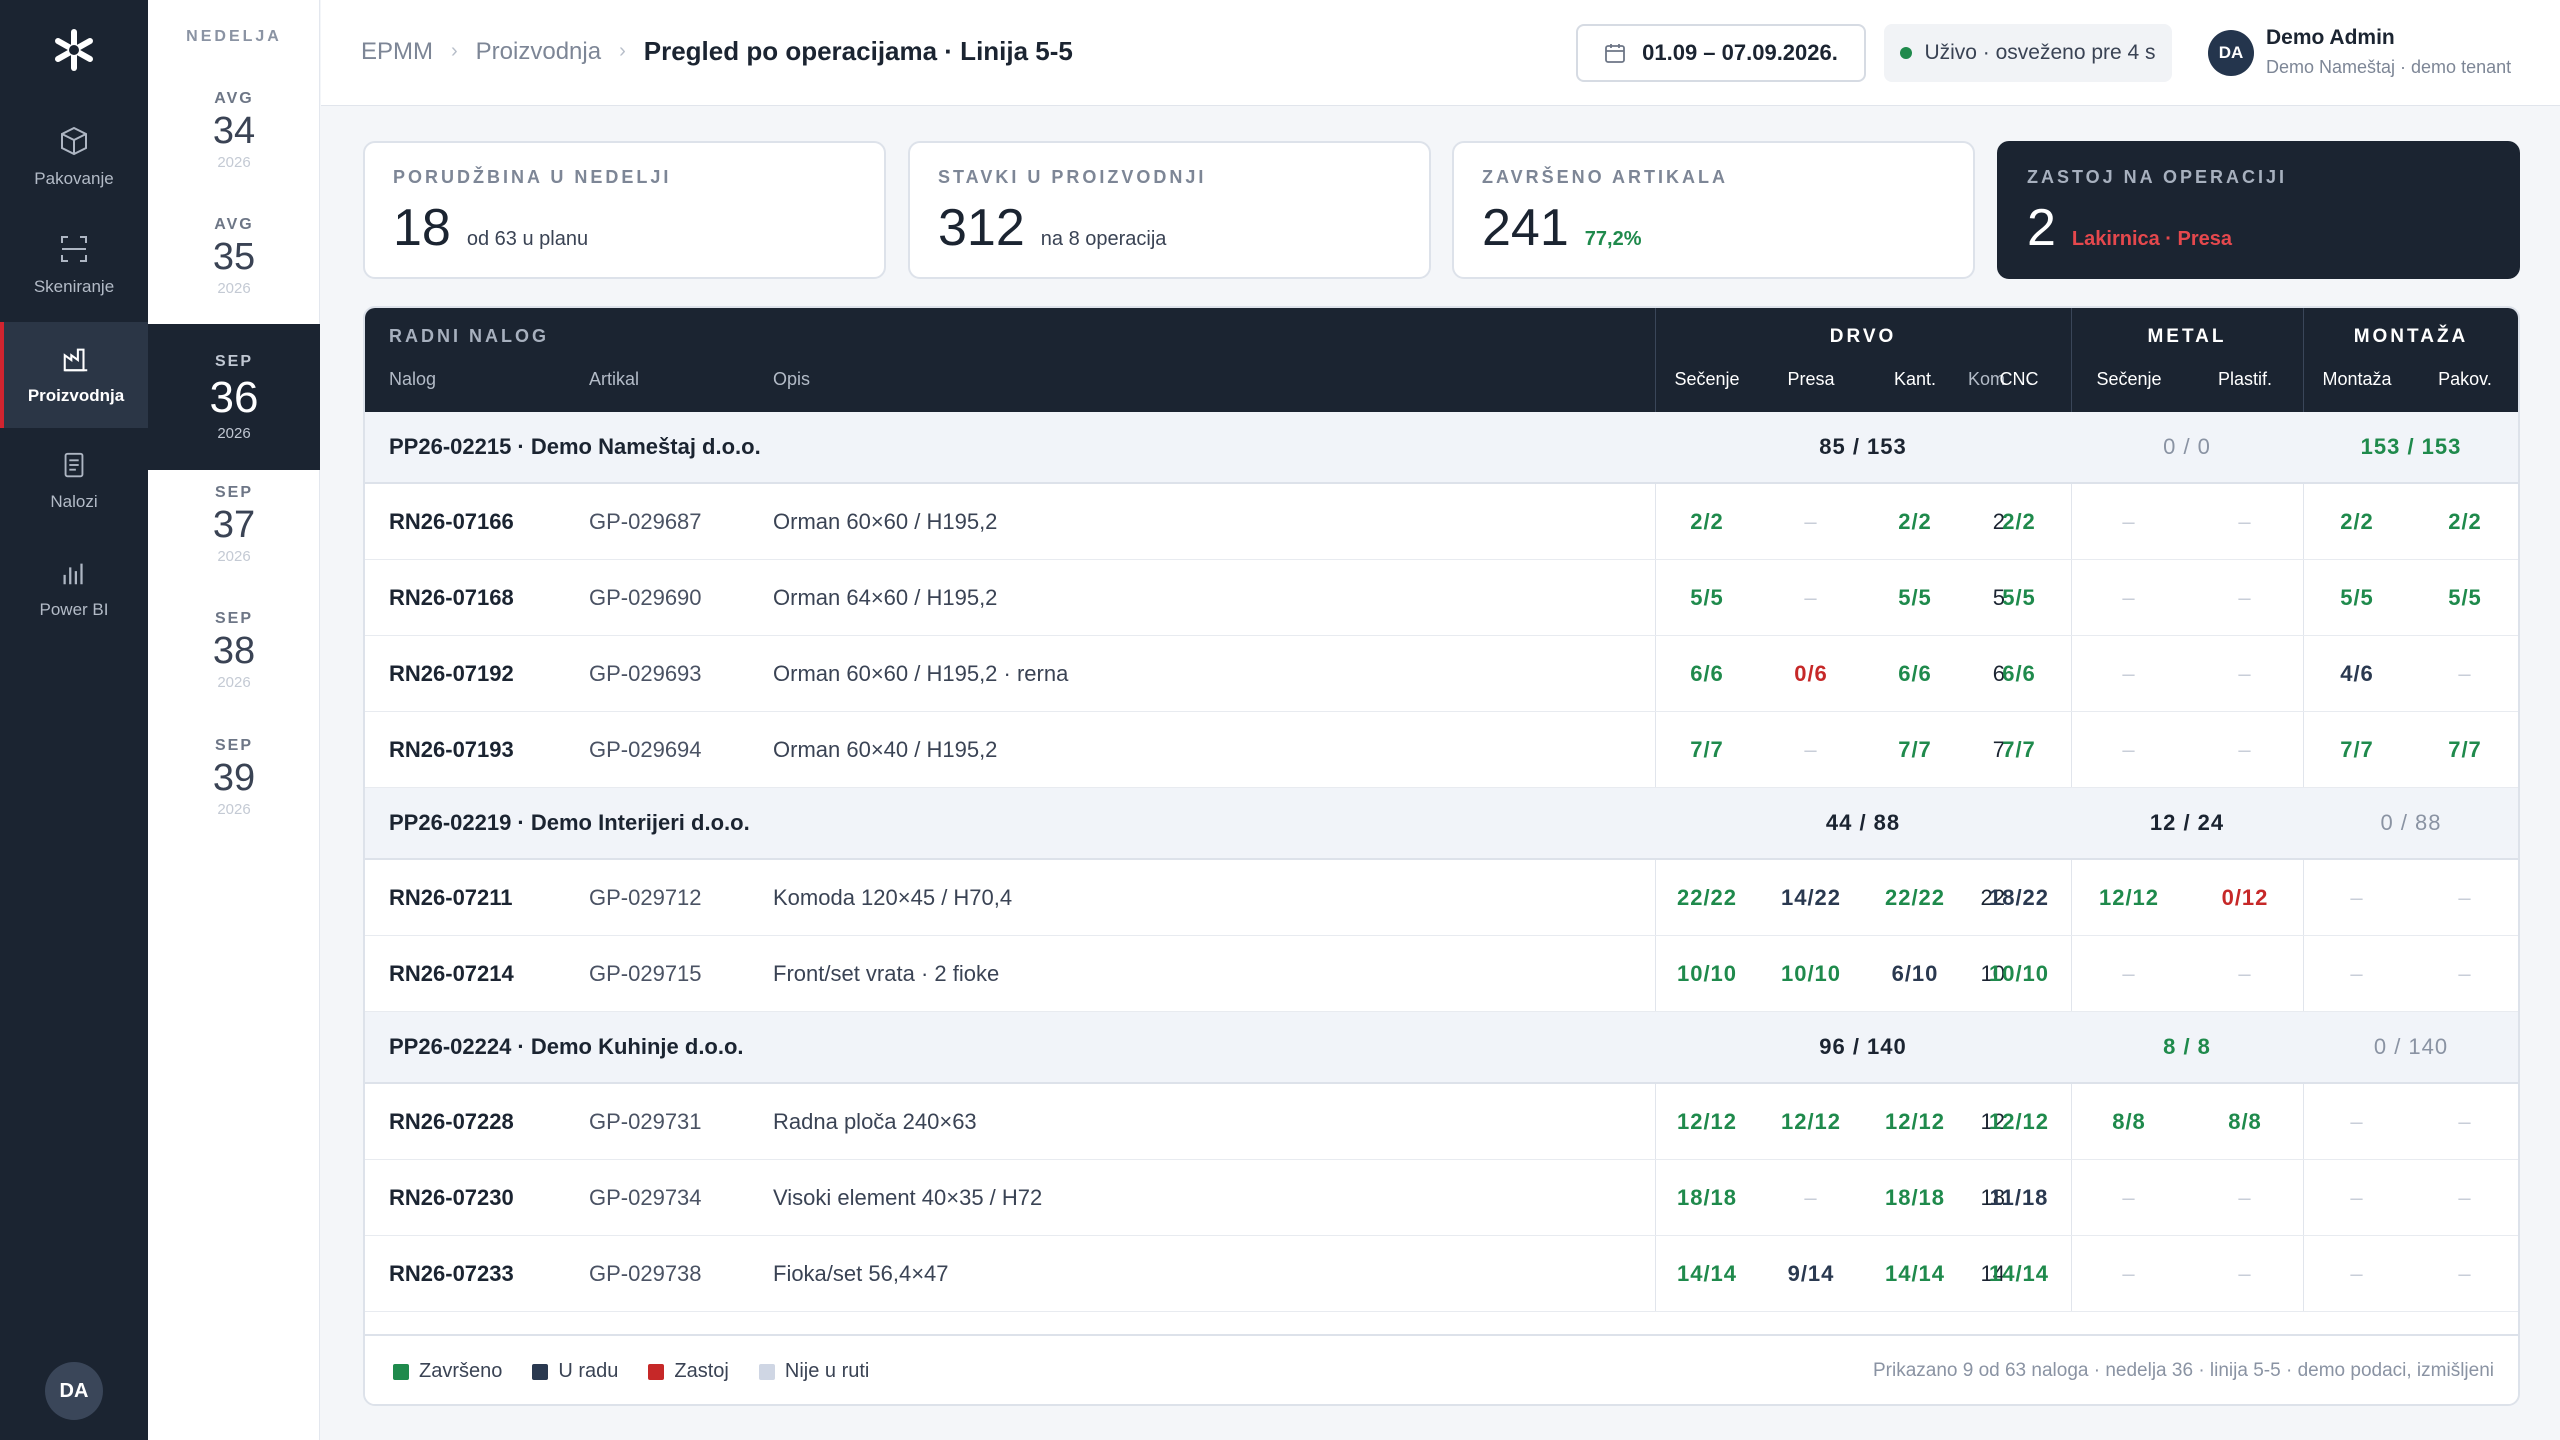 The image size is (2560, 1440). What do you see at coordinates (1811, 1273) in the screenshot?
I see `op-status-cell: 9/14` at bounding box center [1811, 1273].